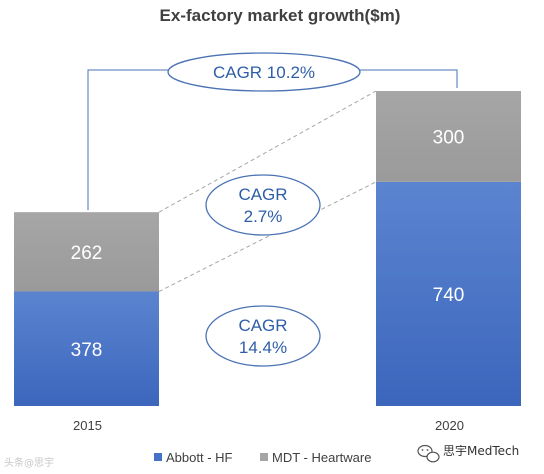 This screenshot has width=544, height=474. What do you see at coordinates (321, 457) in the screenshot?
I see `legend-label-mdt: MDT - Heartware` at bounding box center [321, 457].